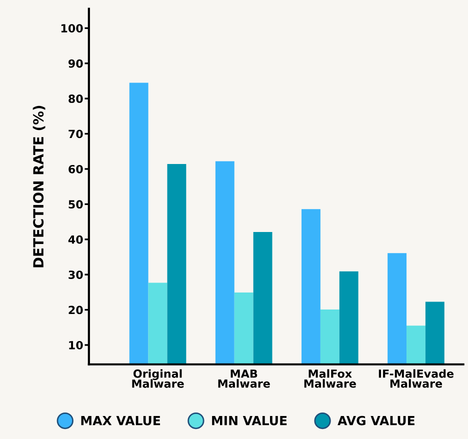 The image size is (468, 439). Describe the element at coordinates (75, 169) in the screenshot. I see `y-tick-label: 60` at that location.